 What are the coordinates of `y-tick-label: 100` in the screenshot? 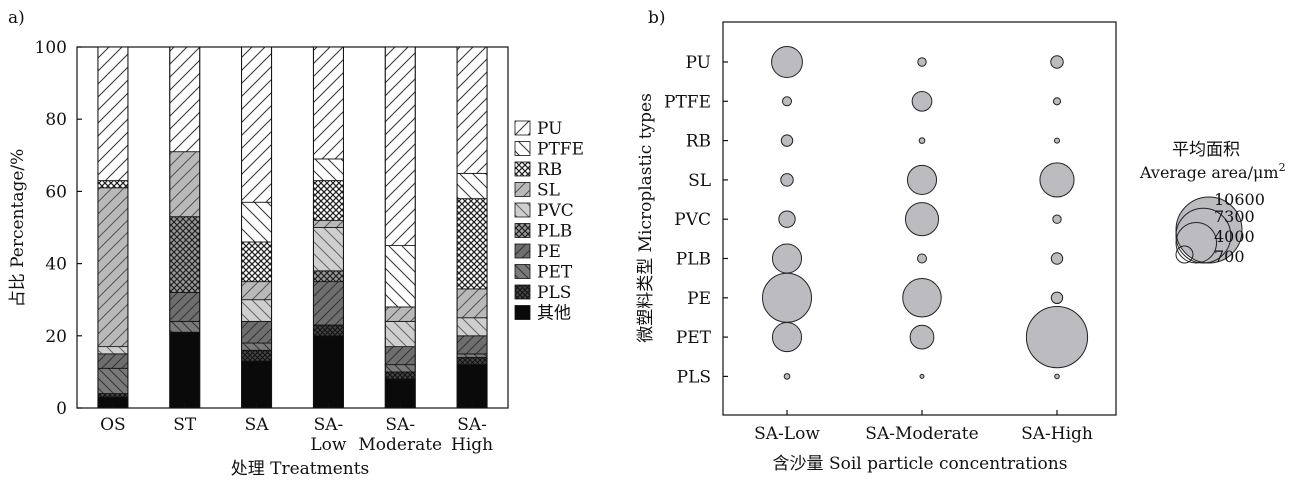 It's located at (51, 48).